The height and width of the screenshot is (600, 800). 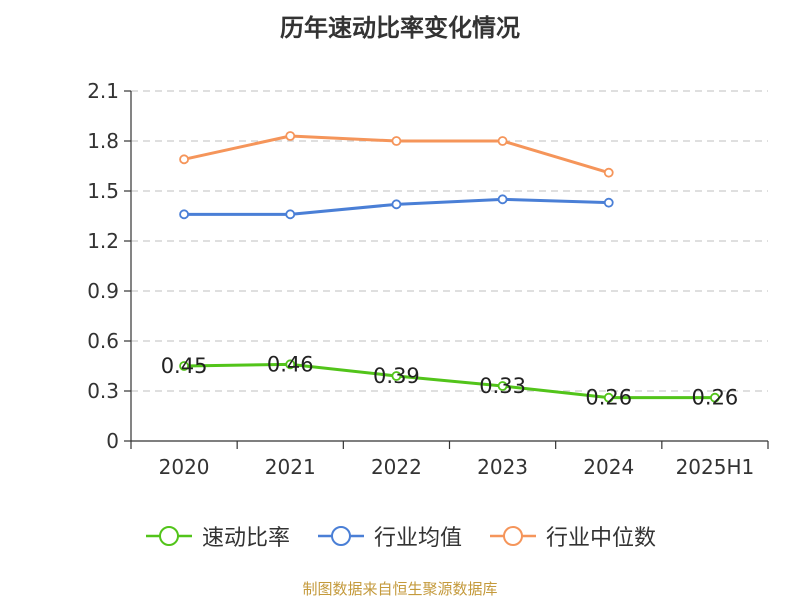 I want to click on source-note: 制图数据来自恒生聚源数据库, so click(x=400, y=589).